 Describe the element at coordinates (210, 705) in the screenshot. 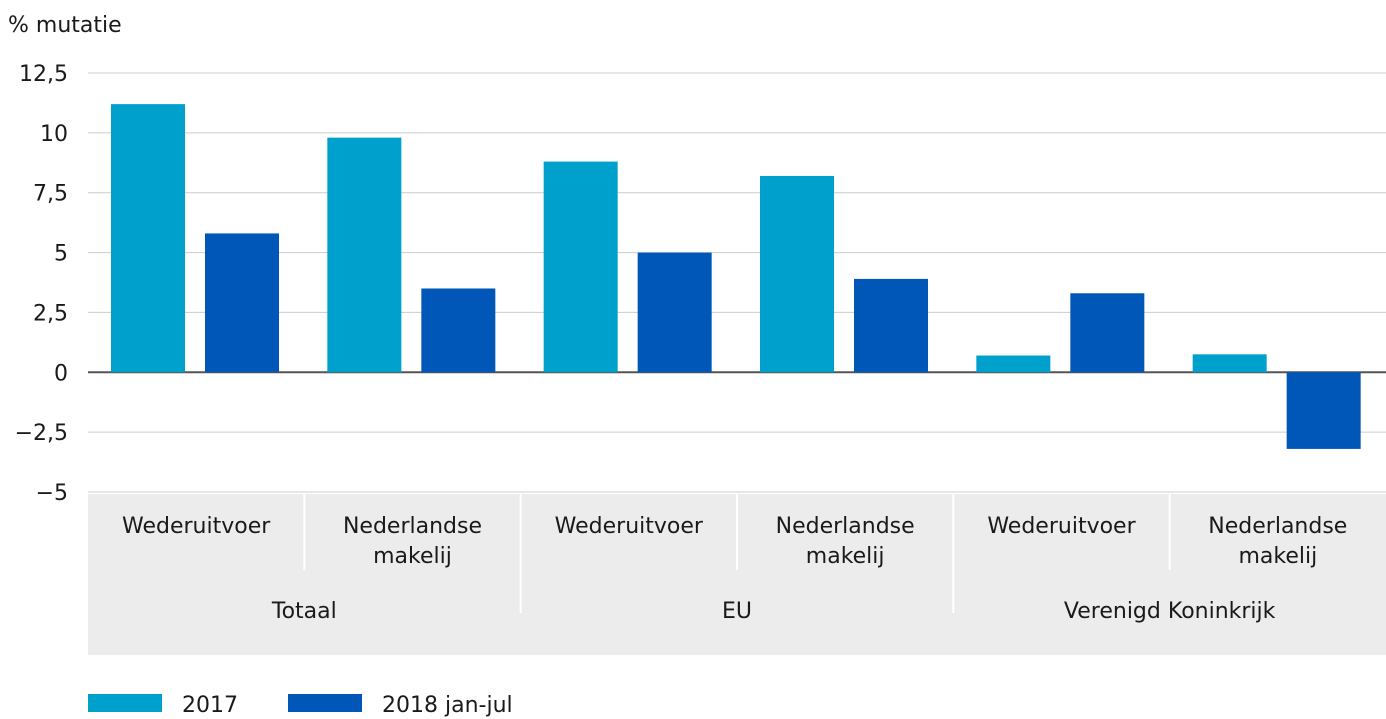

I see `legend-label-2017: 2017` at that location.